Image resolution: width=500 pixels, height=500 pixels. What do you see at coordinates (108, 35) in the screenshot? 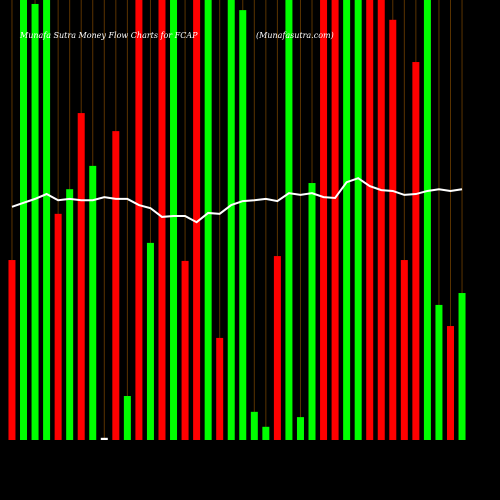
I see `chart-title: Munafa Sutra Money Flow Charts for FCAP` at bounding box center [108, 35].